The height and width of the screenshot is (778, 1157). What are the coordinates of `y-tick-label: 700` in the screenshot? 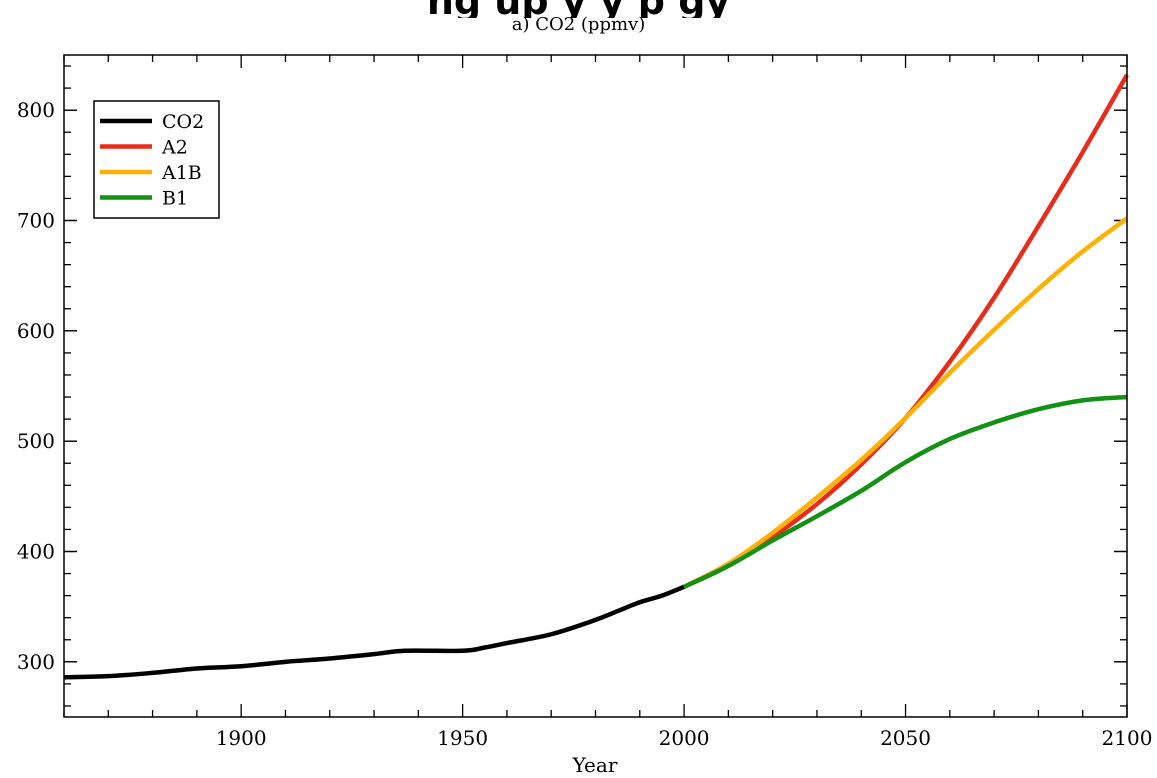 It's located at (36, 221).